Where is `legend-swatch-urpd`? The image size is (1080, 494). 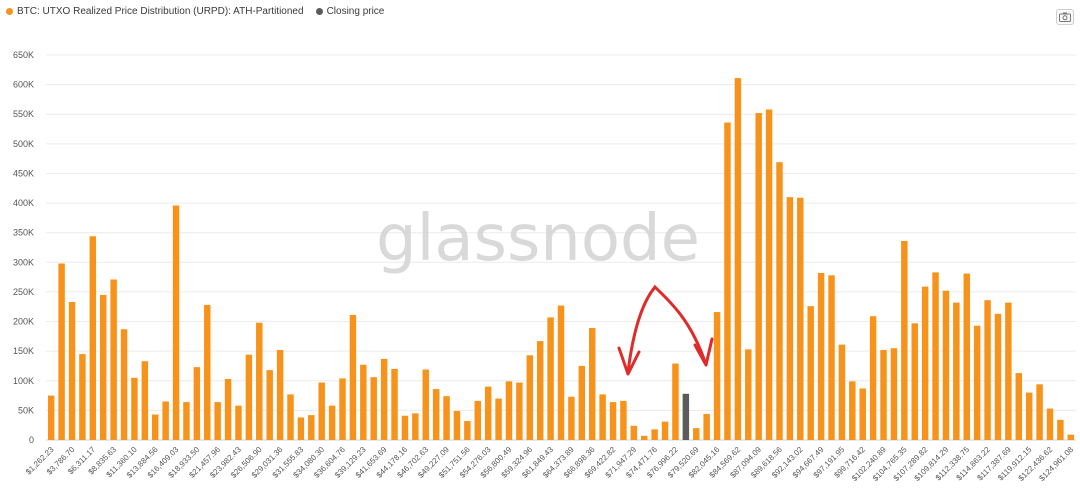 legend-swatch-urpd is located at coordinates (9, 11).